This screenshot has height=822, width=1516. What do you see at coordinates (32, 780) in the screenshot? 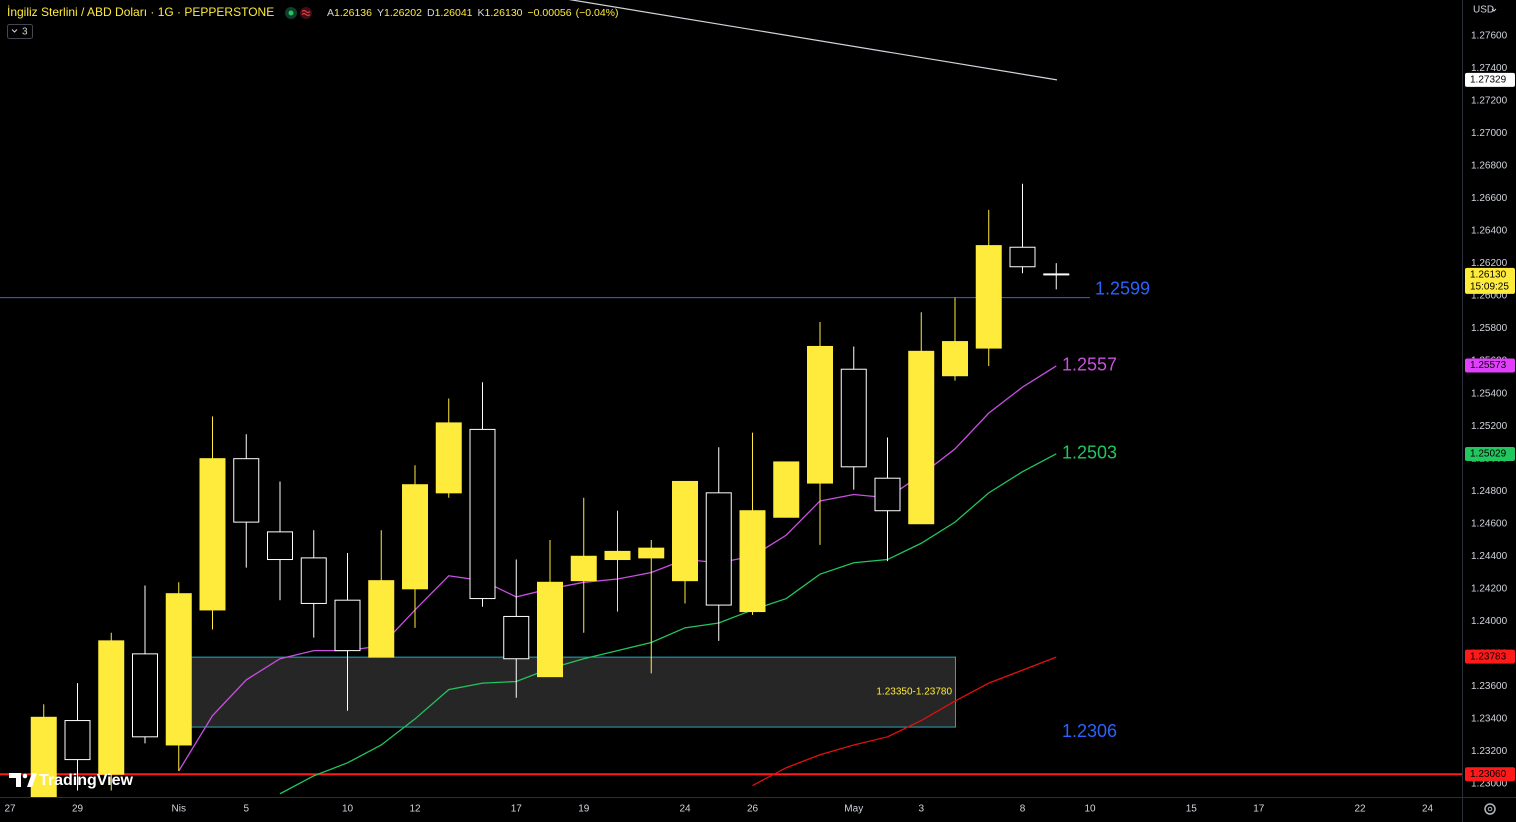
I see `logo-slash` at bounding box center [32, 780].